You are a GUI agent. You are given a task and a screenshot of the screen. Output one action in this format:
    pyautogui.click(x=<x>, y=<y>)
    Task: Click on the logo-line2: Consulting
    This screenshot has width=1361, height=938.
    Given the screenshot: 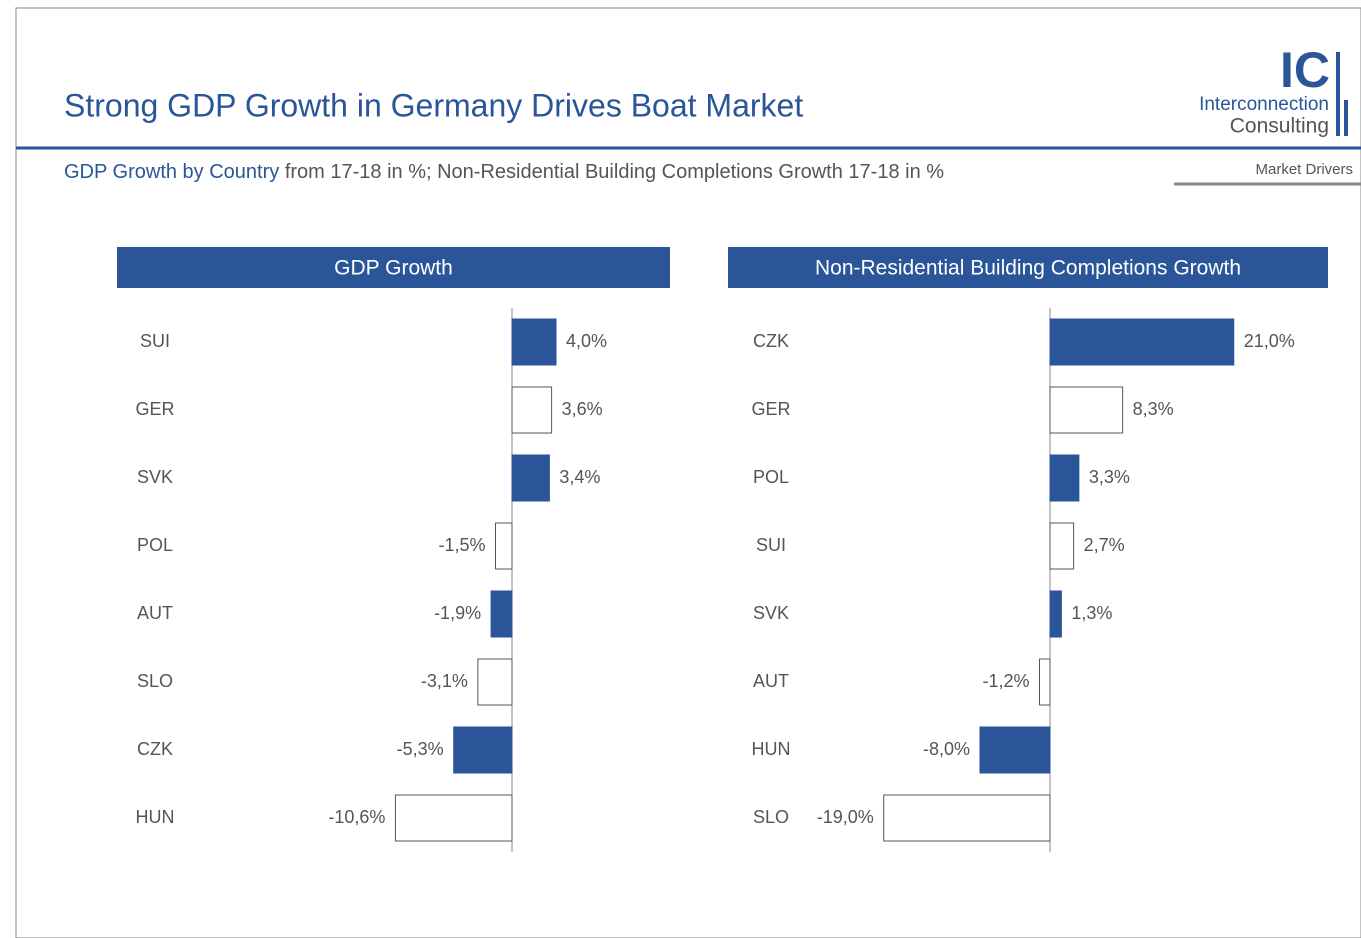 What is the action you would take?
    pyautogui.click(x=1279, y=126)
    